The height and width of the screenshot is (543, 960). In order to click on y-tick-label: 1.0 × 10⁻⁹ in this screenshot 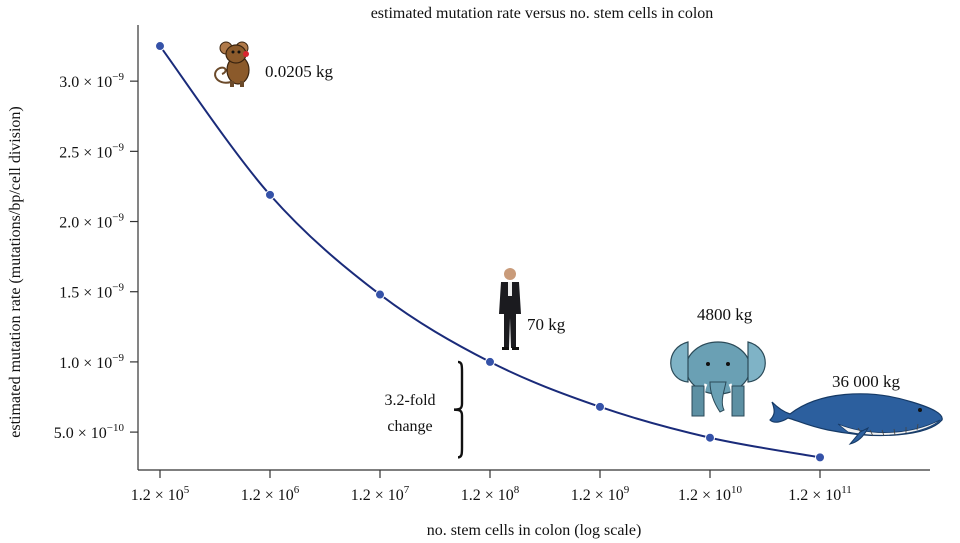, I will do `click(91, 362)`.